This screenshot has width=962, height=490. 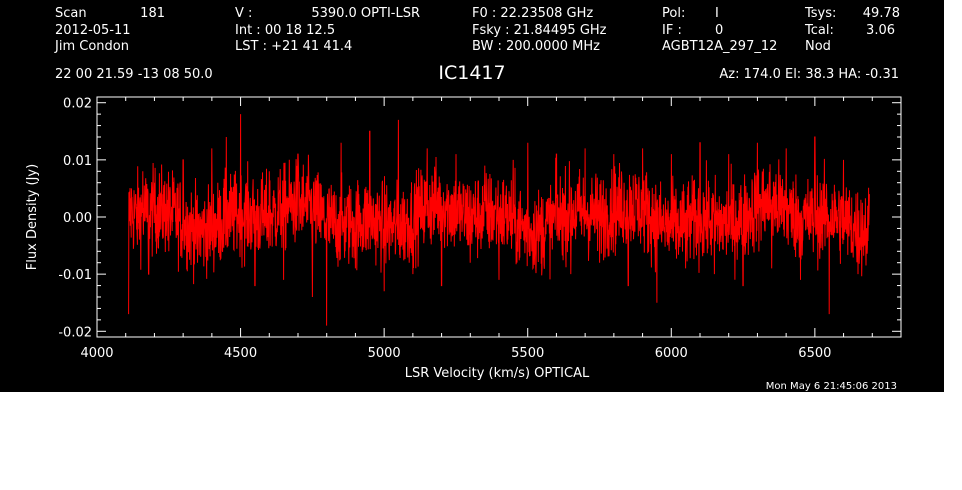 What do you see at coordinates (240, 353) in the screenshot?
I see `x-tick-label: 4500` at bounding box center [240, 353].